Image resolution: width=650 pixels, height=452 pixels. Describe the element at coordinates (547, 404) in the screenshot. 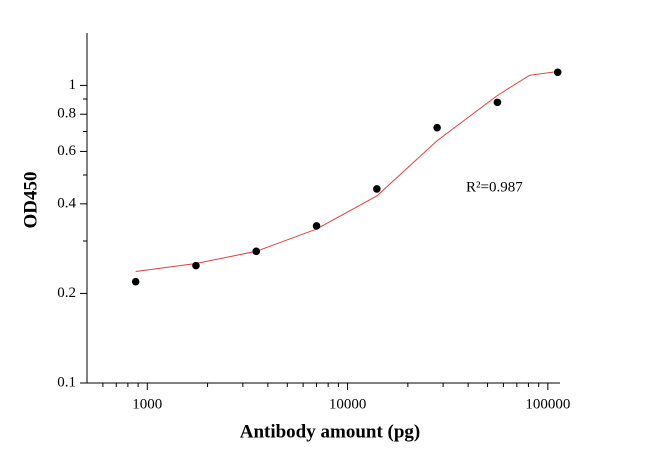

I see `x-tick-label: 100000` at that location.